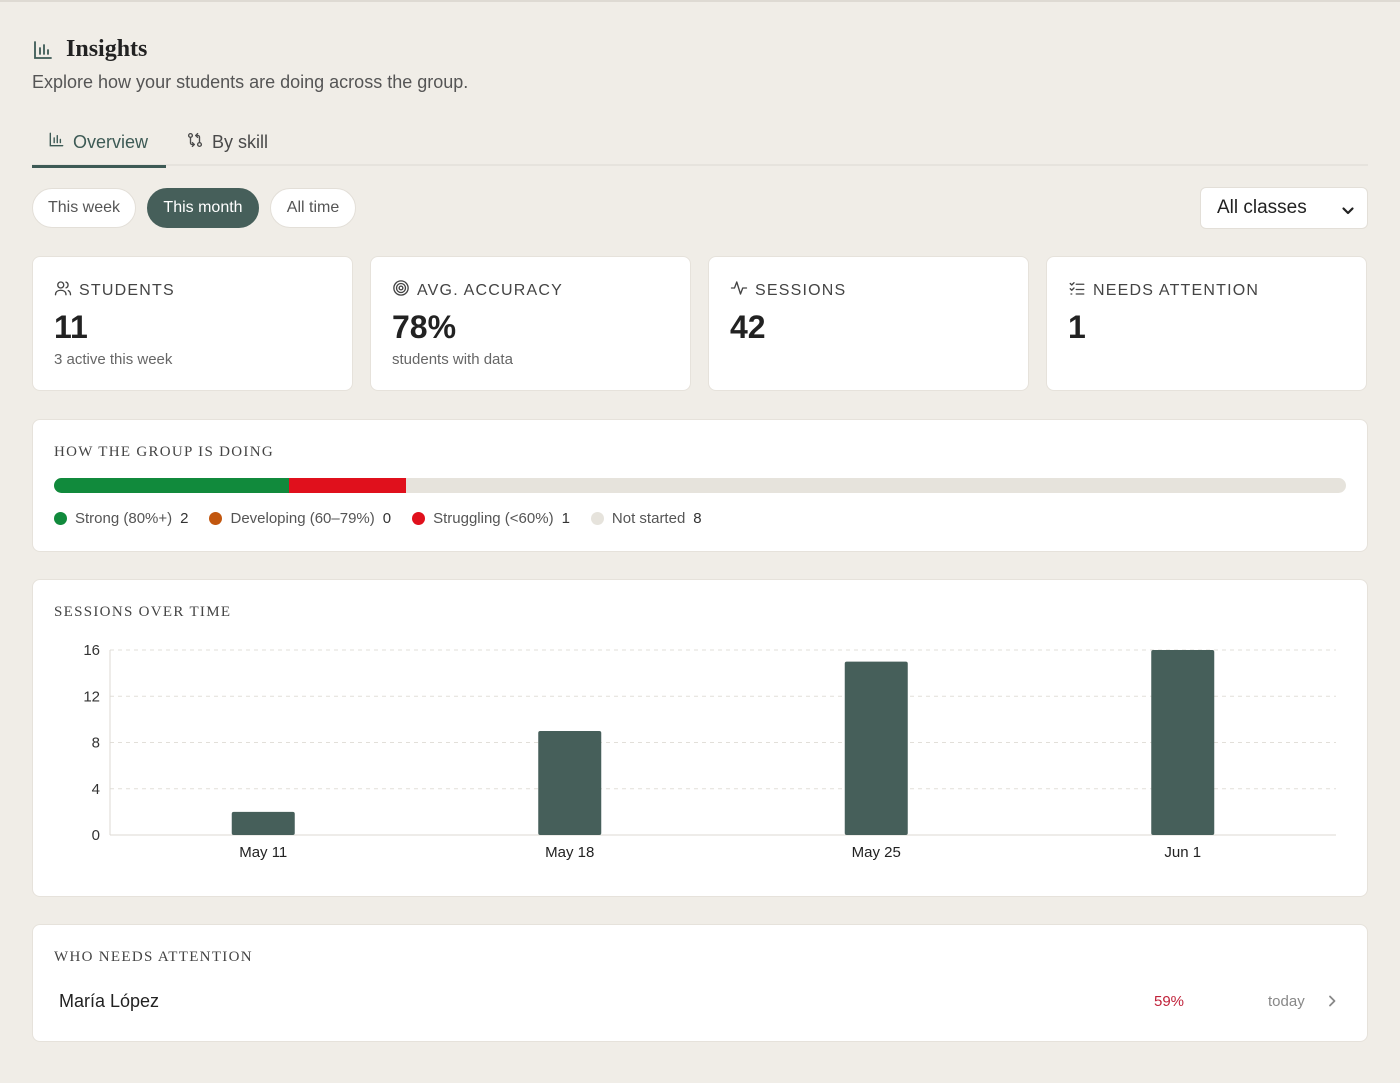  I want to click on tab-overview: Overview, so click(99, 143).